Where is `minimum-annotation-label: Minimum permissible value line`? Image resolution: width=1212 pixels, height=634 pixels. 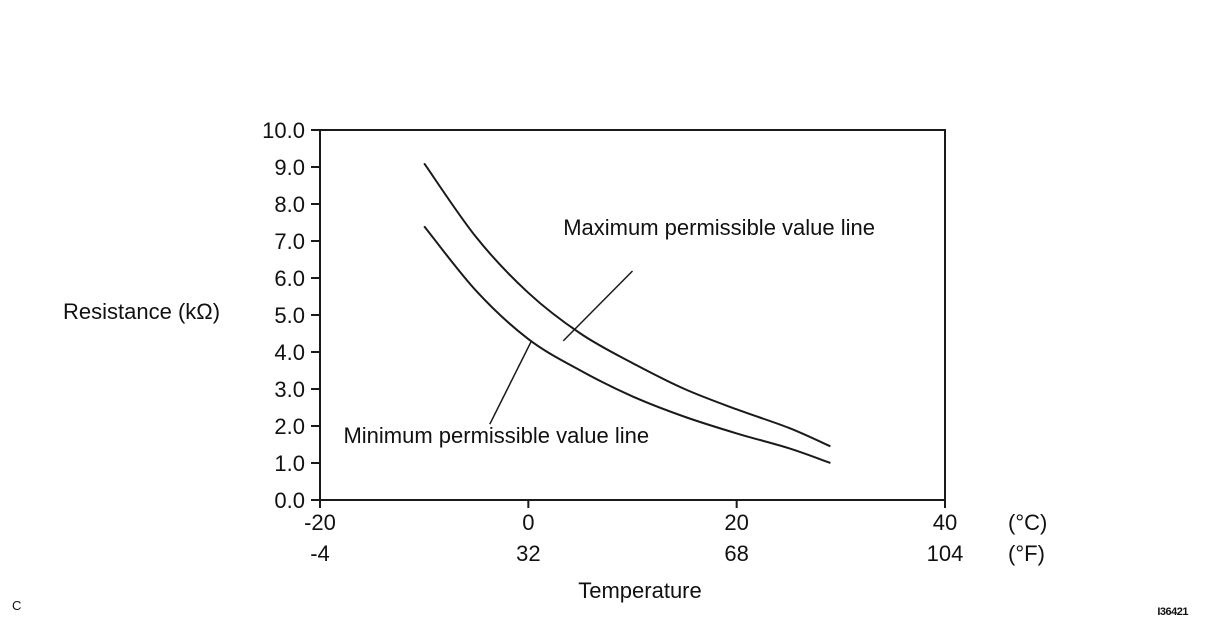 minimum-annotation-label: Minimum permissible value line is located at coordinates (496, 435).